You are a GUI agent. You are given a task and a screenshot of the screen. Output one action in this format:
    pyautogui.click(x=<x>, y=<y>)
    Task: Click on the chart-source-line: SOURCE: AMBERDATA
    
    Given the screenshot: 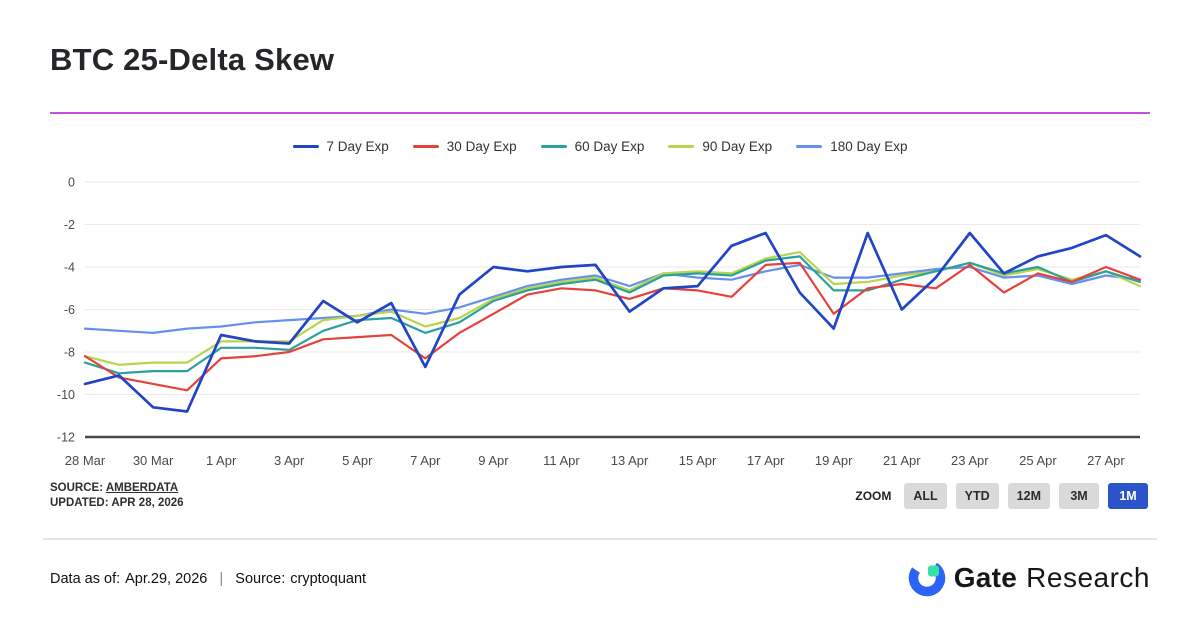 What is the action you would take?
    pyautogui.click(x=117, y=488)
    